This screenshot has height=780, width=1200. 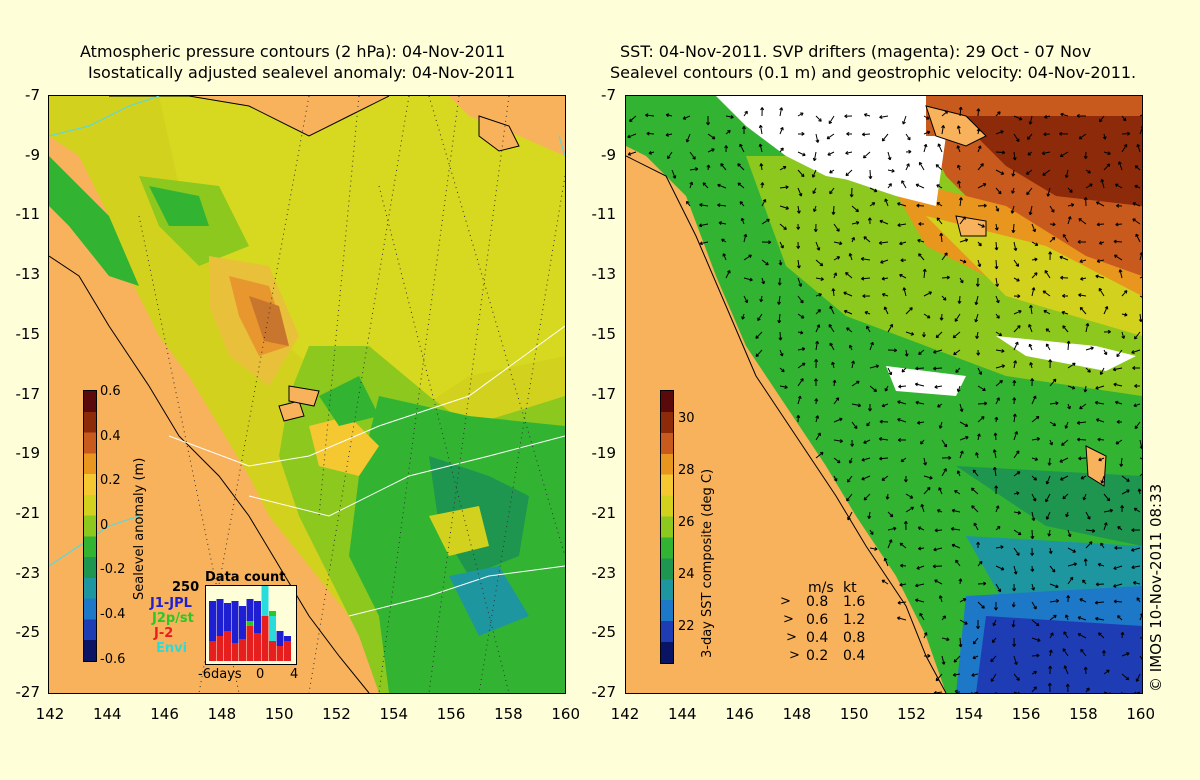 I want to click on colorbar-tick-label: 0.4, so click(x=110, y=436).